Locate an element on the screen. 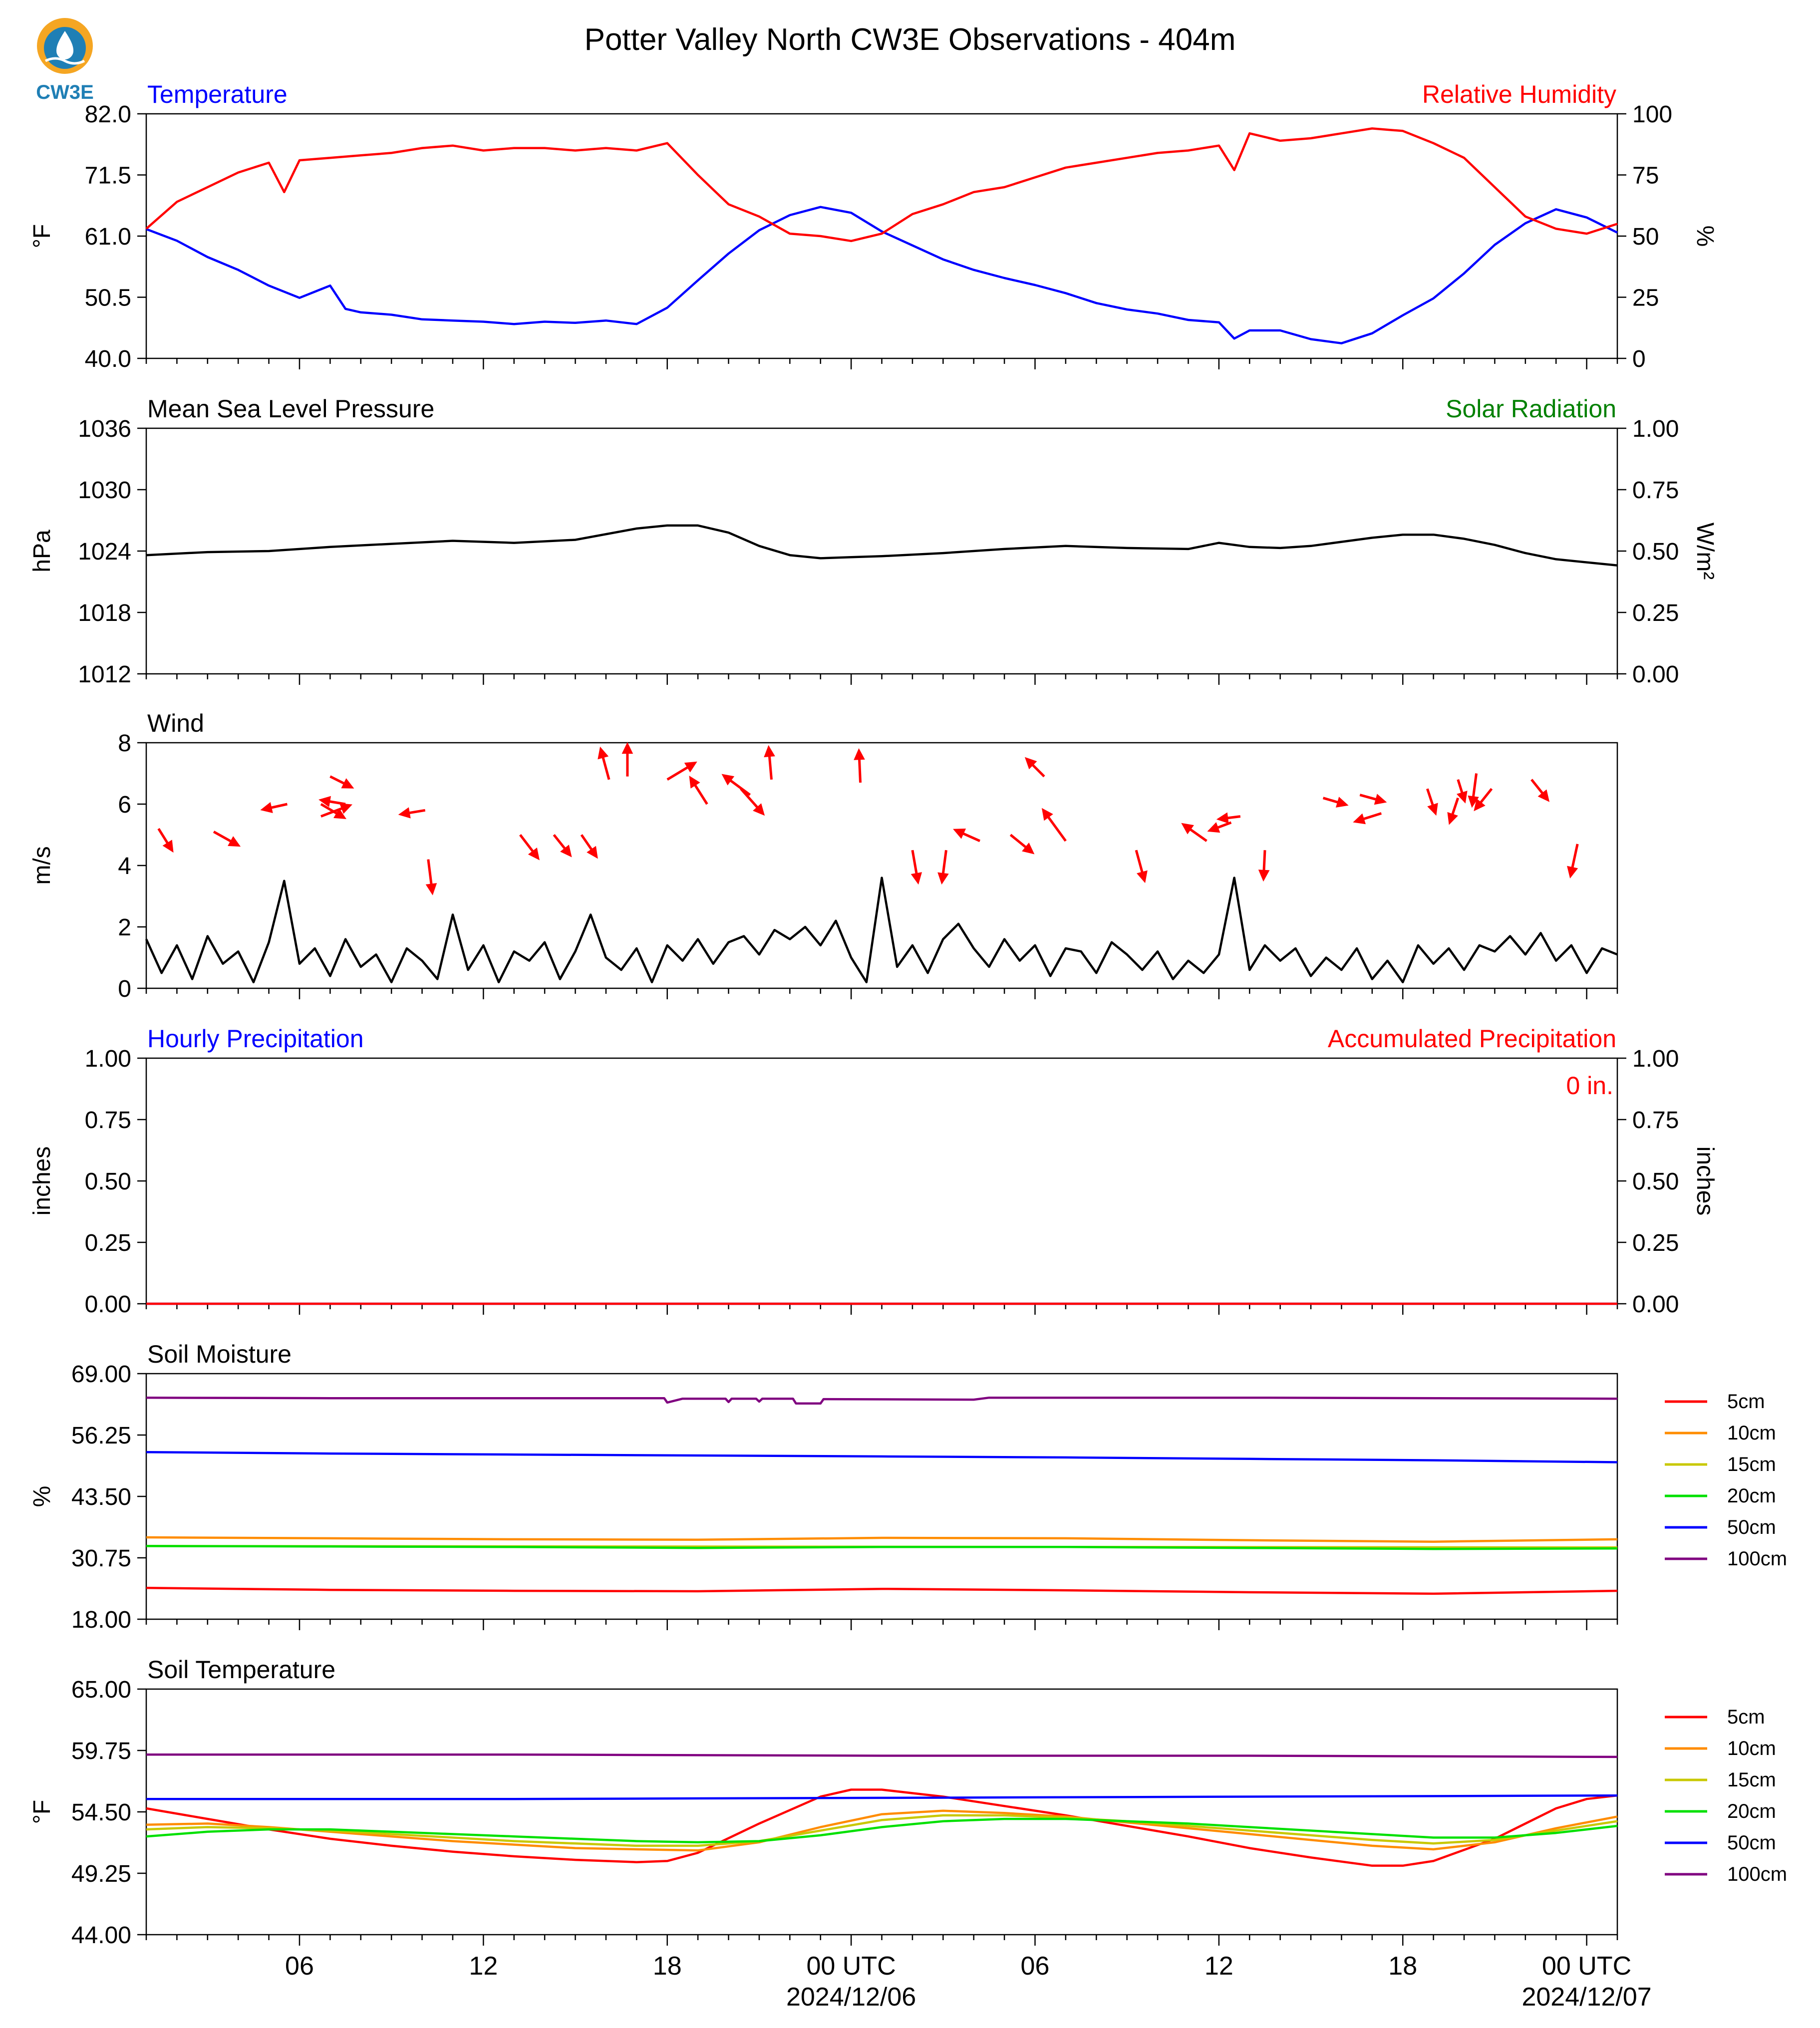 Image resolution: width=1820 pixels, height=2028 pixels. wind-vectors is located at coordinates (868, 818).